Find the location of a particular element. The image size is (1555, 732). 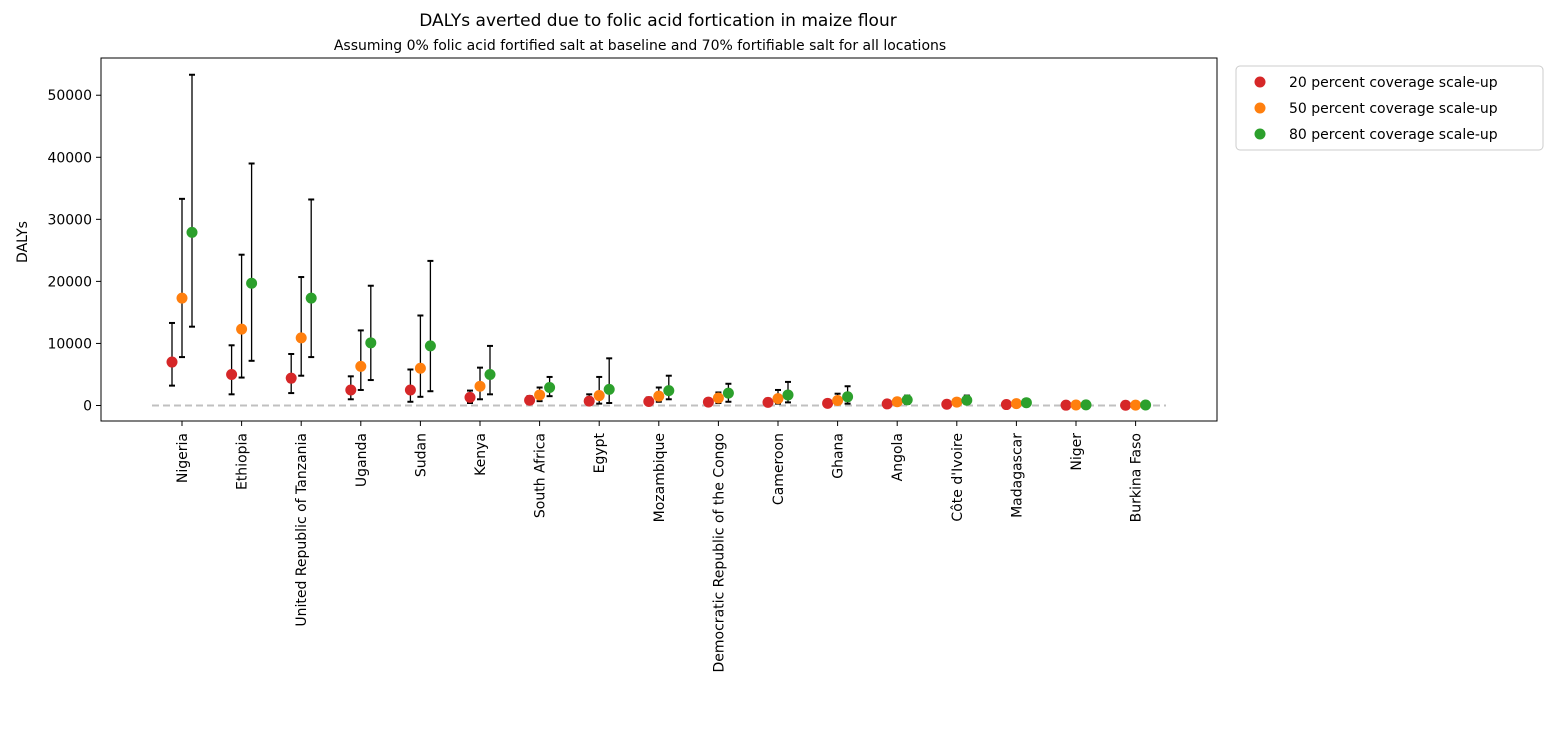

x-tick-label: Burkina Faso is located at coordinates (1137, 477).